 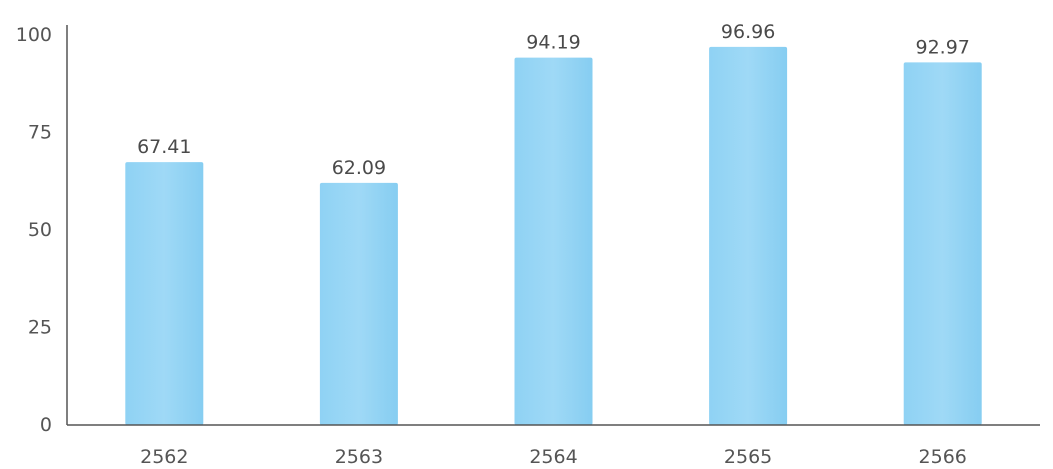 I want to click on data-label: 67.41, so click(x=164, y=147).